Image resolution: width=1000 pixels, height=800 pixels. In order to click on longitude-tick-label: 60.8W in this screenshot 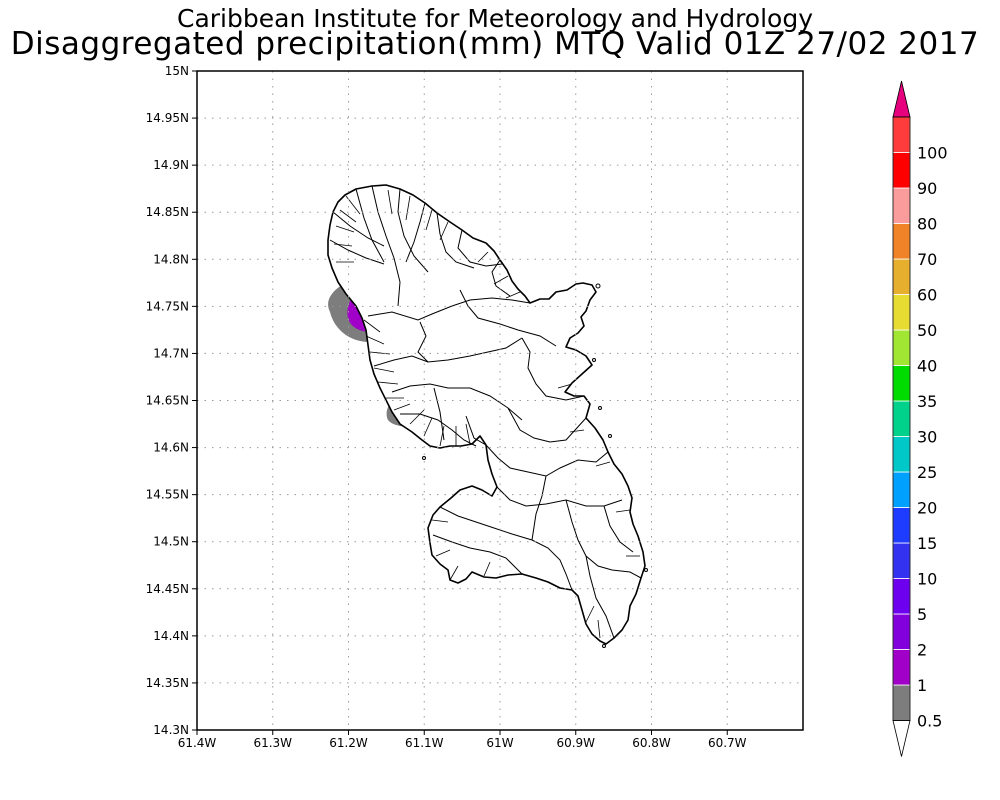, I will do `click(651, 743)`.